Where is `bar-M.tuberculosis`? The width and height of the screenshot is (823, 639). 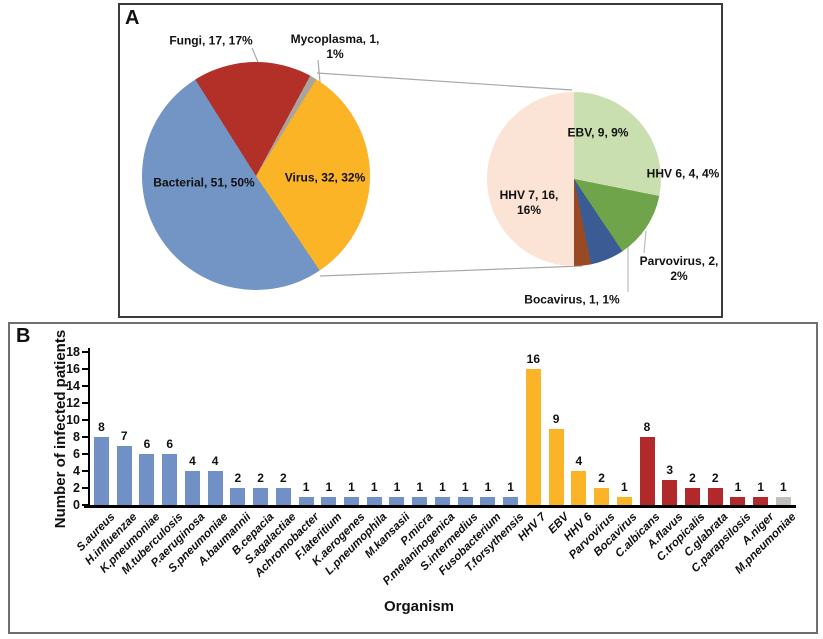 bar-M.tuberculosis is located at coordinates (170, 479).